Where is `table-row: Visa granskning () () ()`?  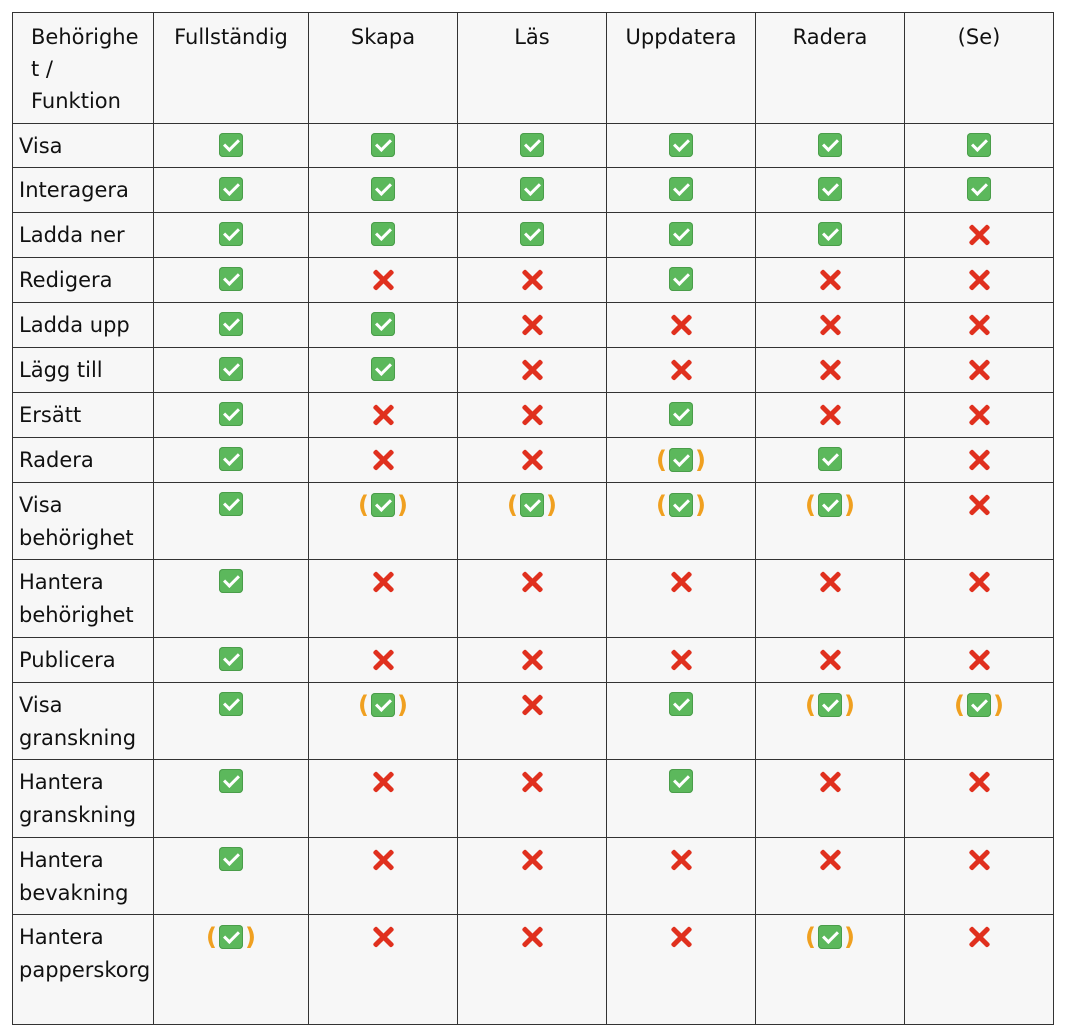
table-row: Visa granskning () () () is located at coordinates (533, 721).